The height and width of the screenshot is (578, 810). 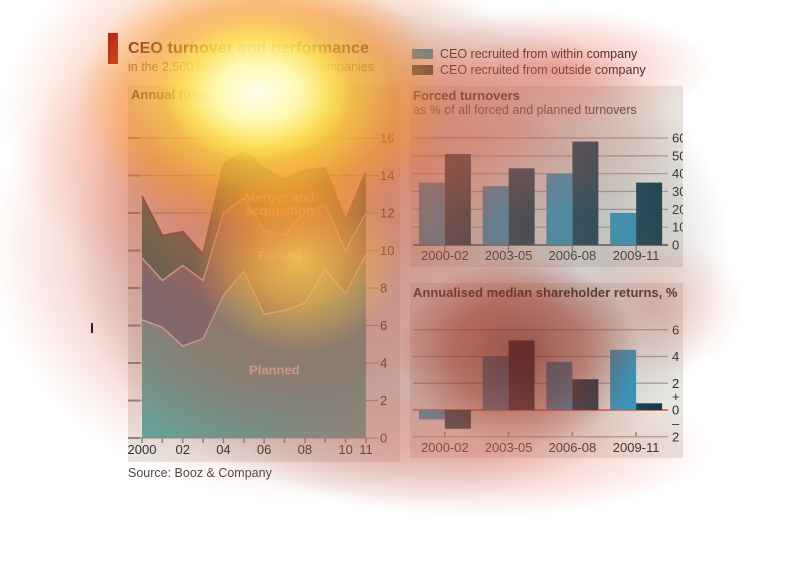 I want to click on panel-title: Annualised median shareholder returns, %, so click(x=545, y=292).